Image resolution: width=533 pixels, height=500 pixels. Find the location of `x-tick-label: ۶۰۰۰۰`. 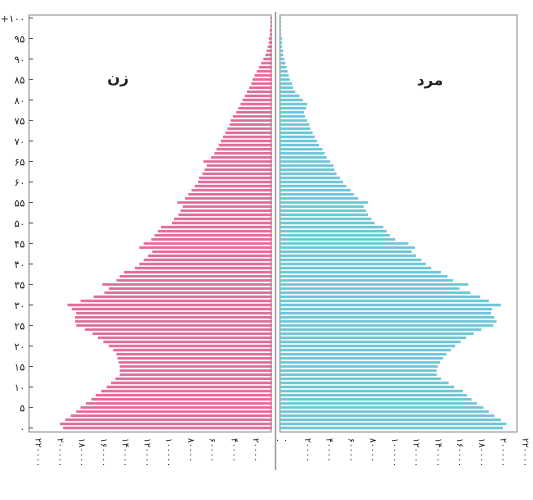

x-tick-label: ۶۰۰۰۰ is located at coordinates (212, 450).